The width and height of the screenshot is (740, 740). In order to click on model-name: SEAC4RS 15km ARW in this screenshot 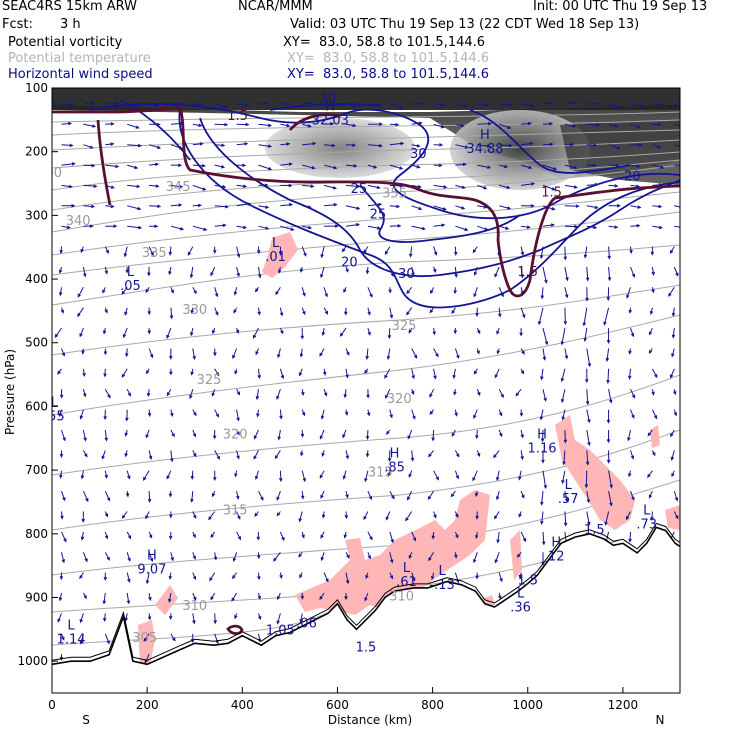, I will do `click(70, 7)`.